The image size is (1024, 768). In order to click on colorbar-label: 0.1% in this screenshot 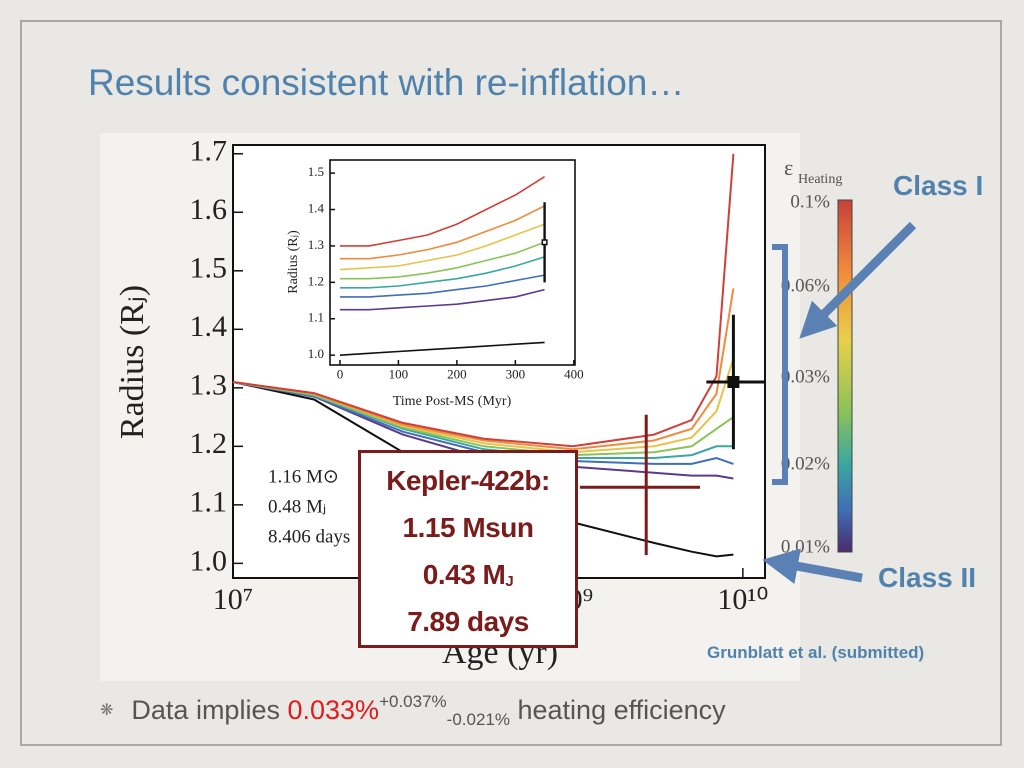, I will do `click(810, 201)`.